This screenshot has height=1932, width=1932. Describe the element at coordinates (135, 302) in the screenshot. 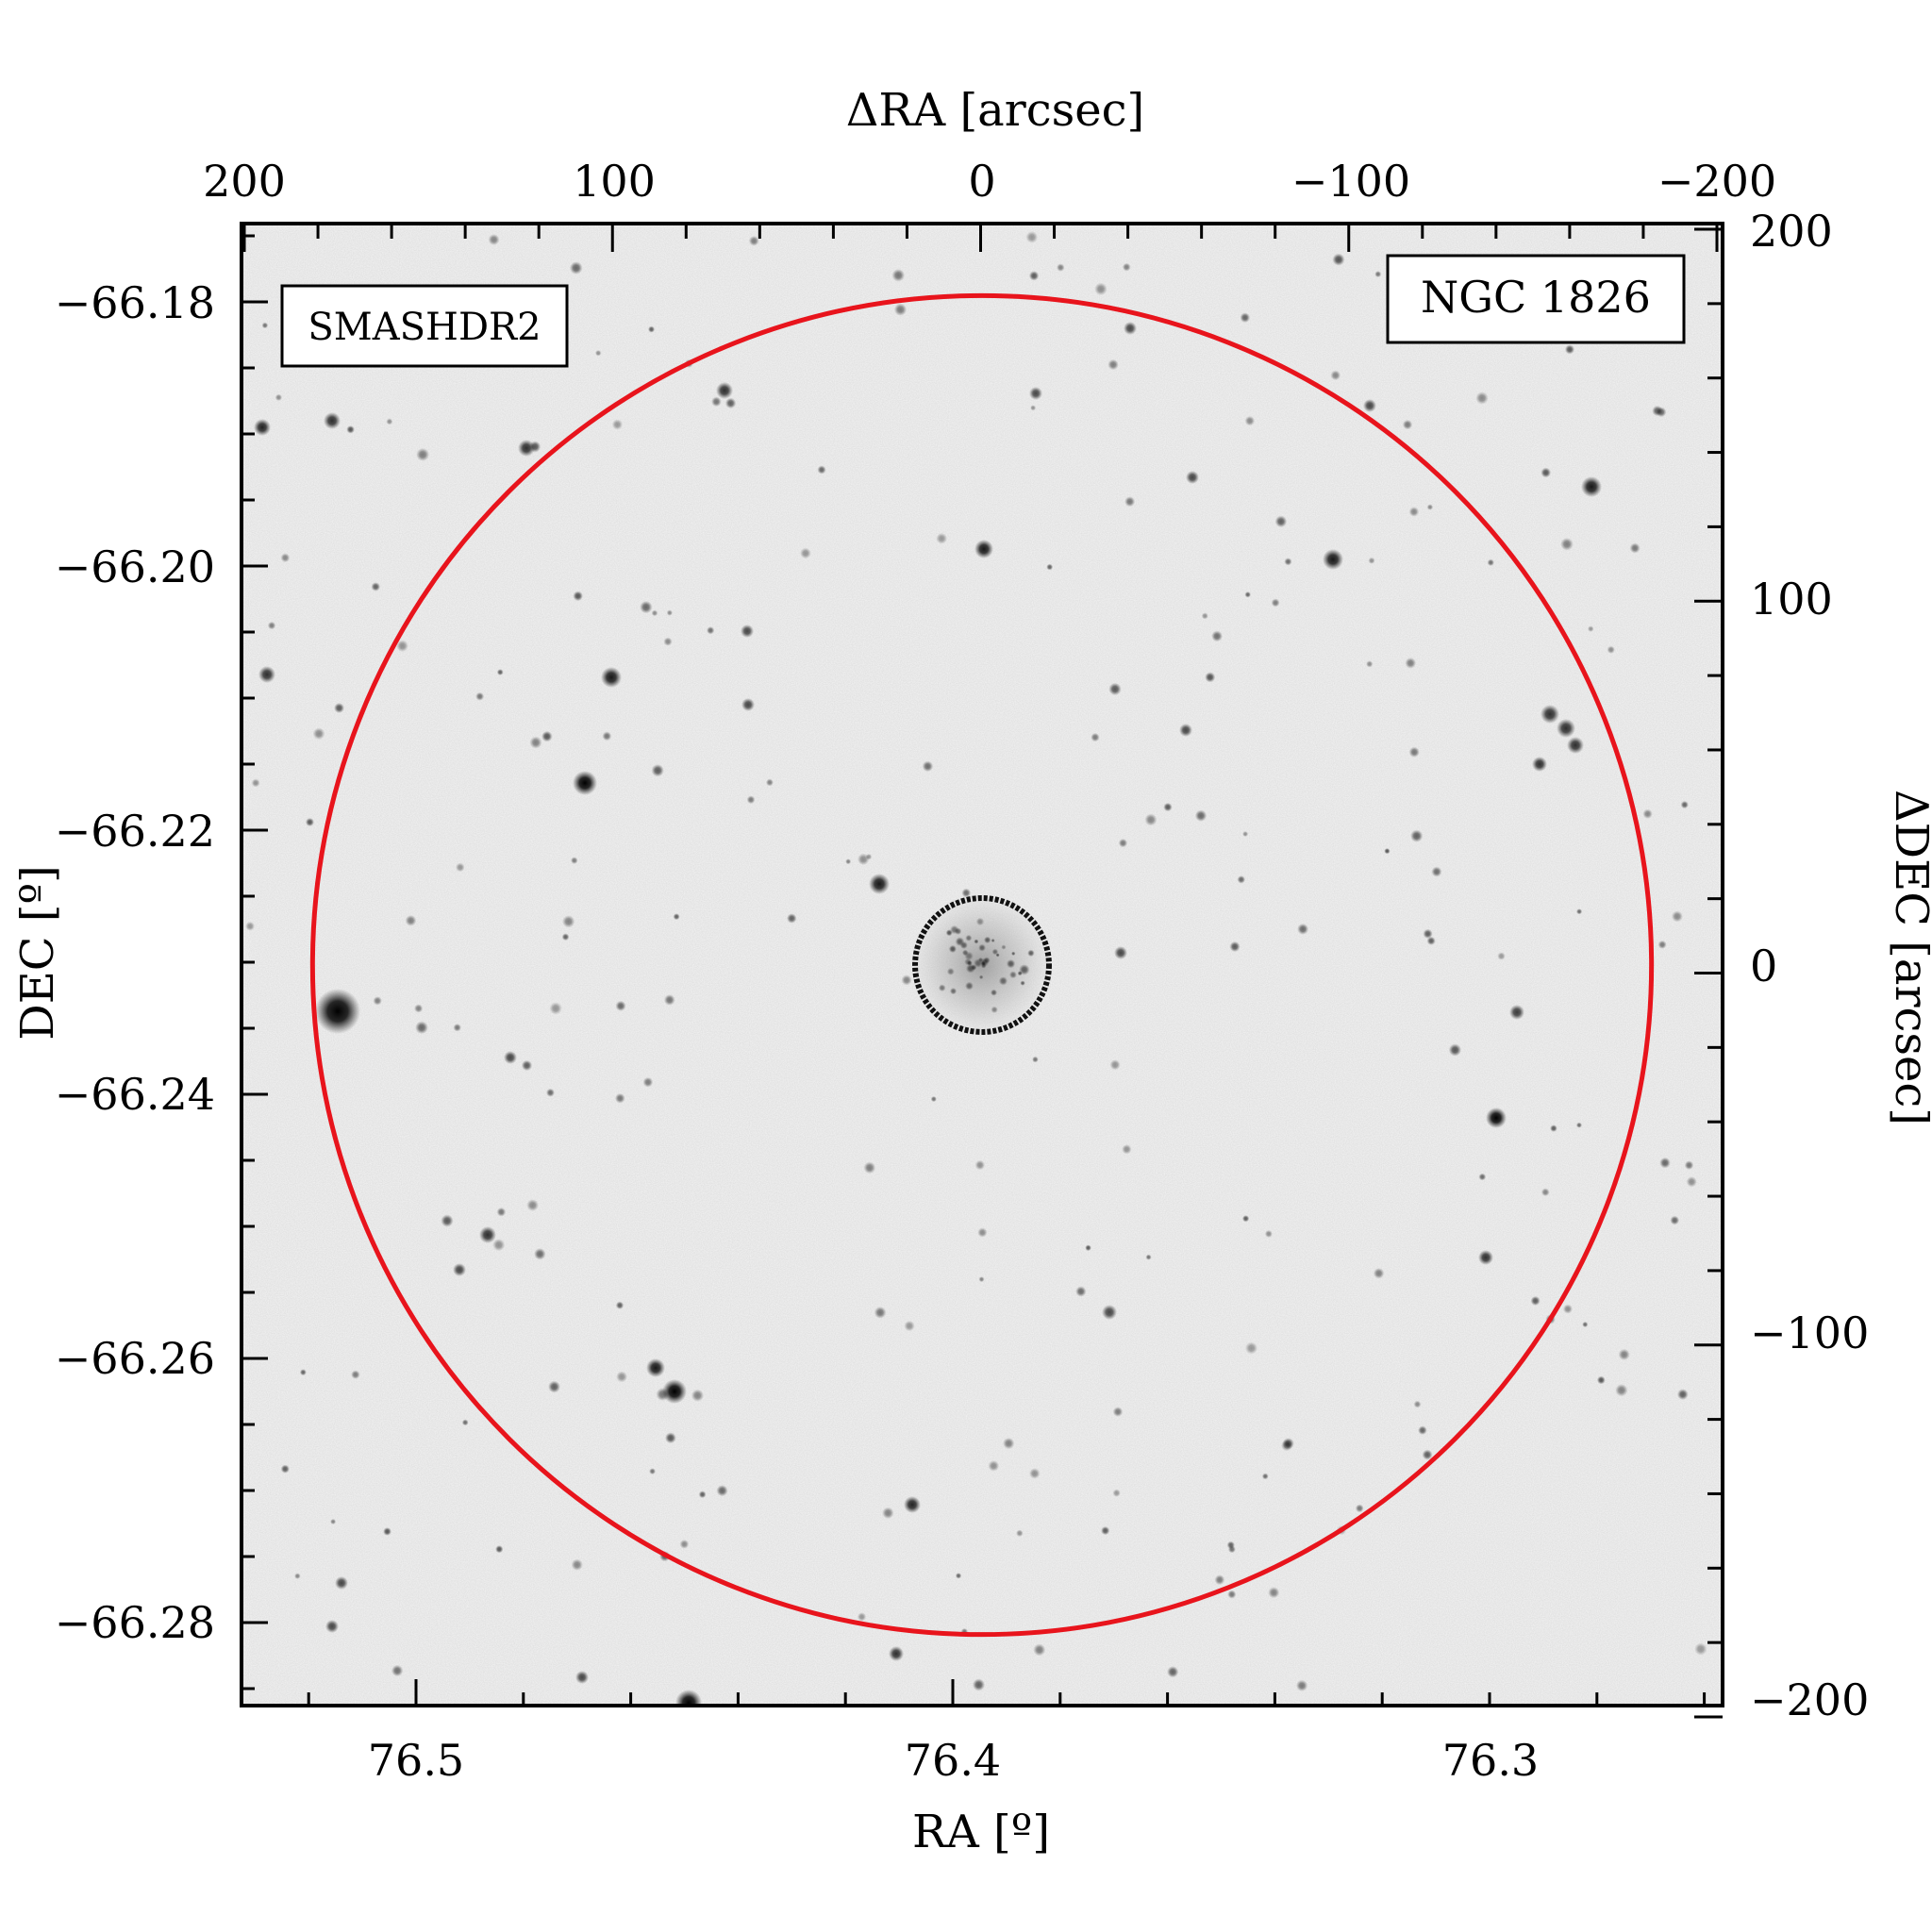

I see `left-tick-label: −66.18` at that location.